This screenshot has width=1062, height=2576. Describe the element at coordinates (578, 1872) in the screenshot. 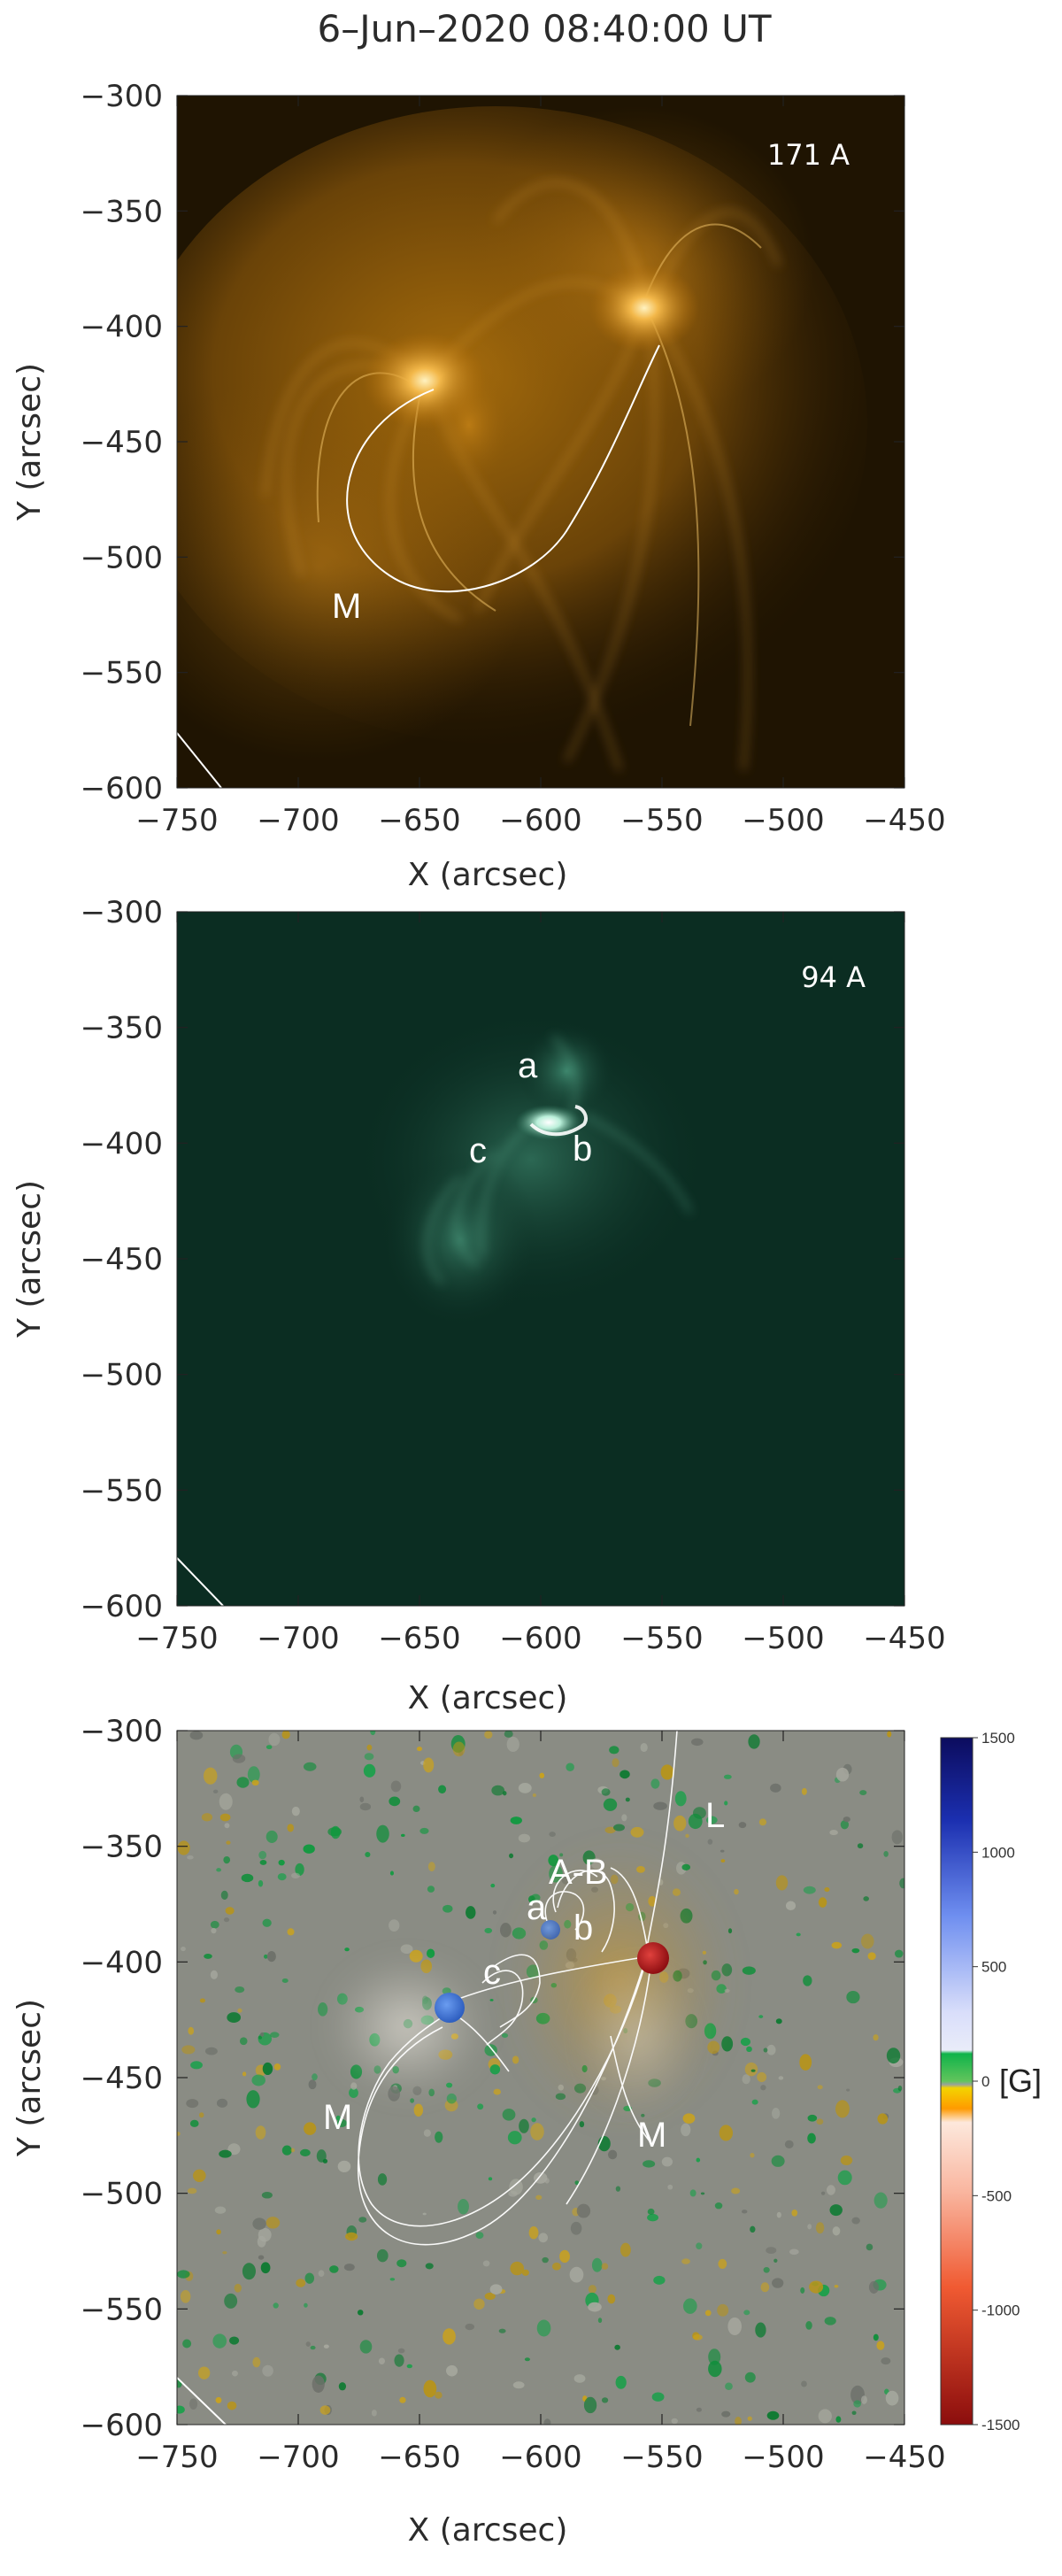

I see `label-ab: A-B` at that location.